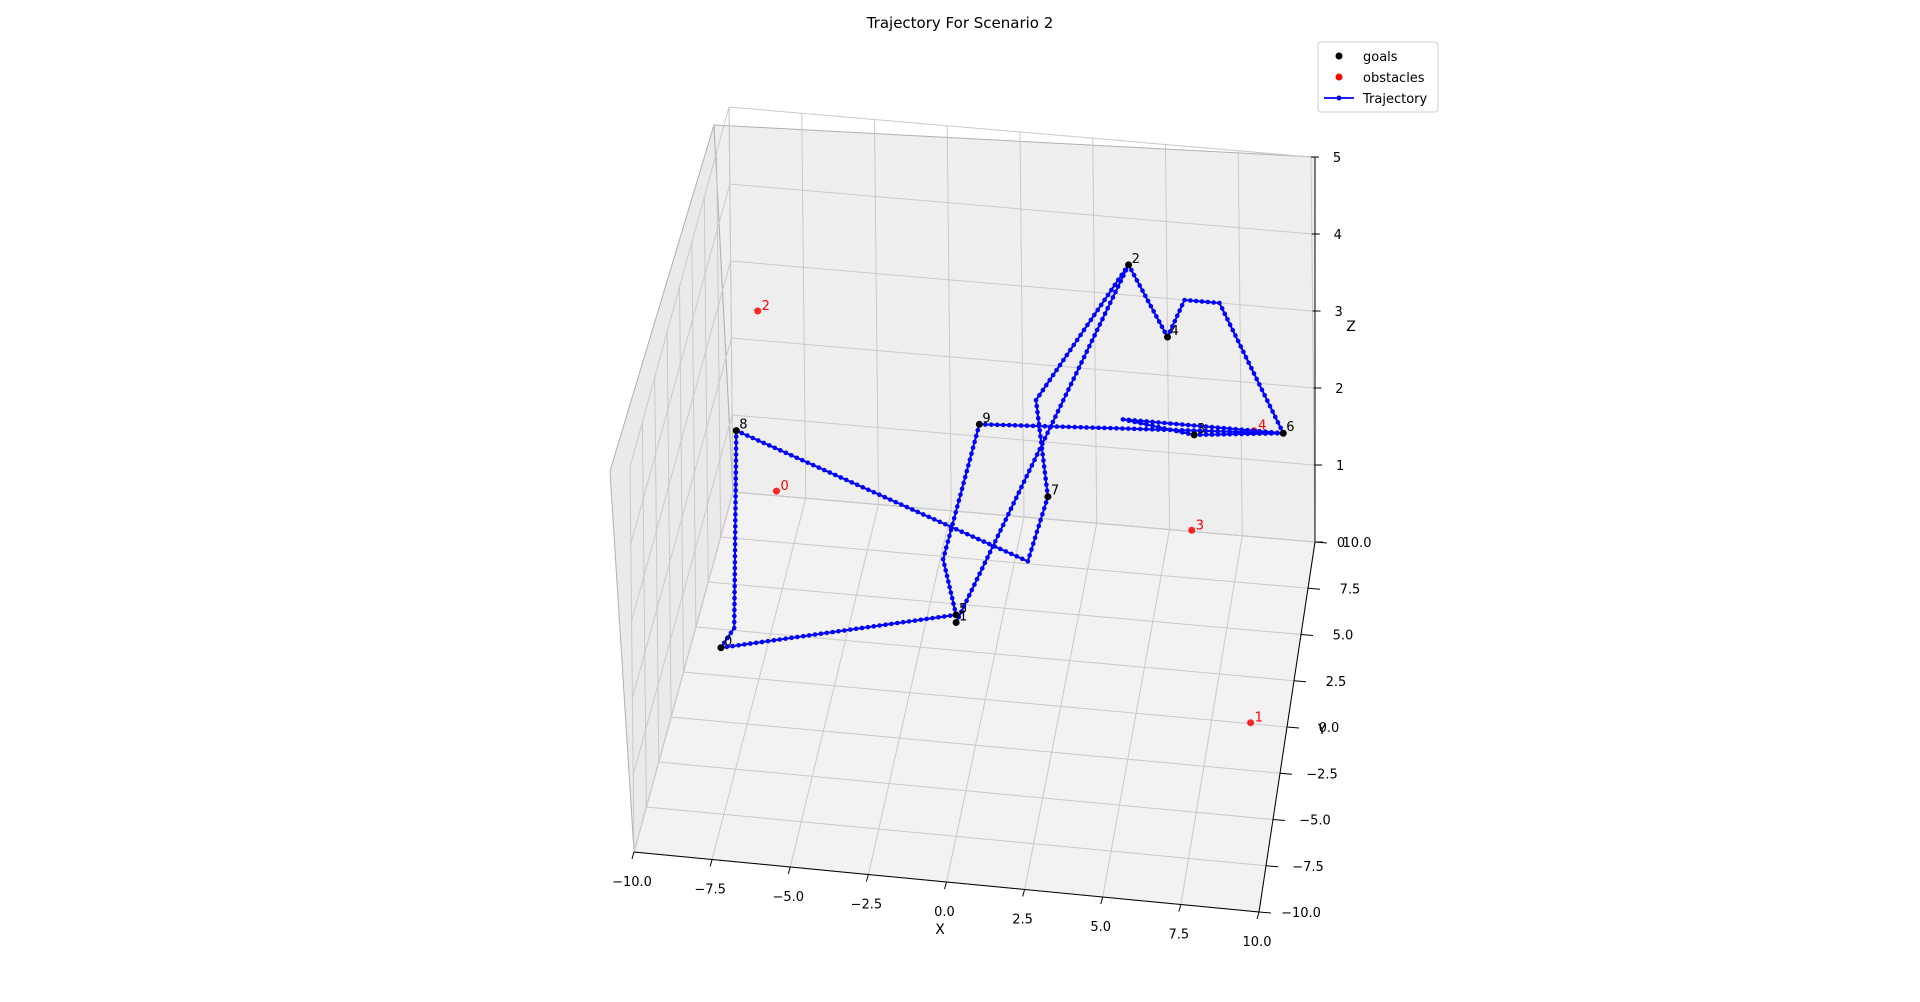 This screenshot has height=1002, width=1920. Describe the element at coordinates (1136, 259) in the screenshot. I see `goal-label: 2` at that location.